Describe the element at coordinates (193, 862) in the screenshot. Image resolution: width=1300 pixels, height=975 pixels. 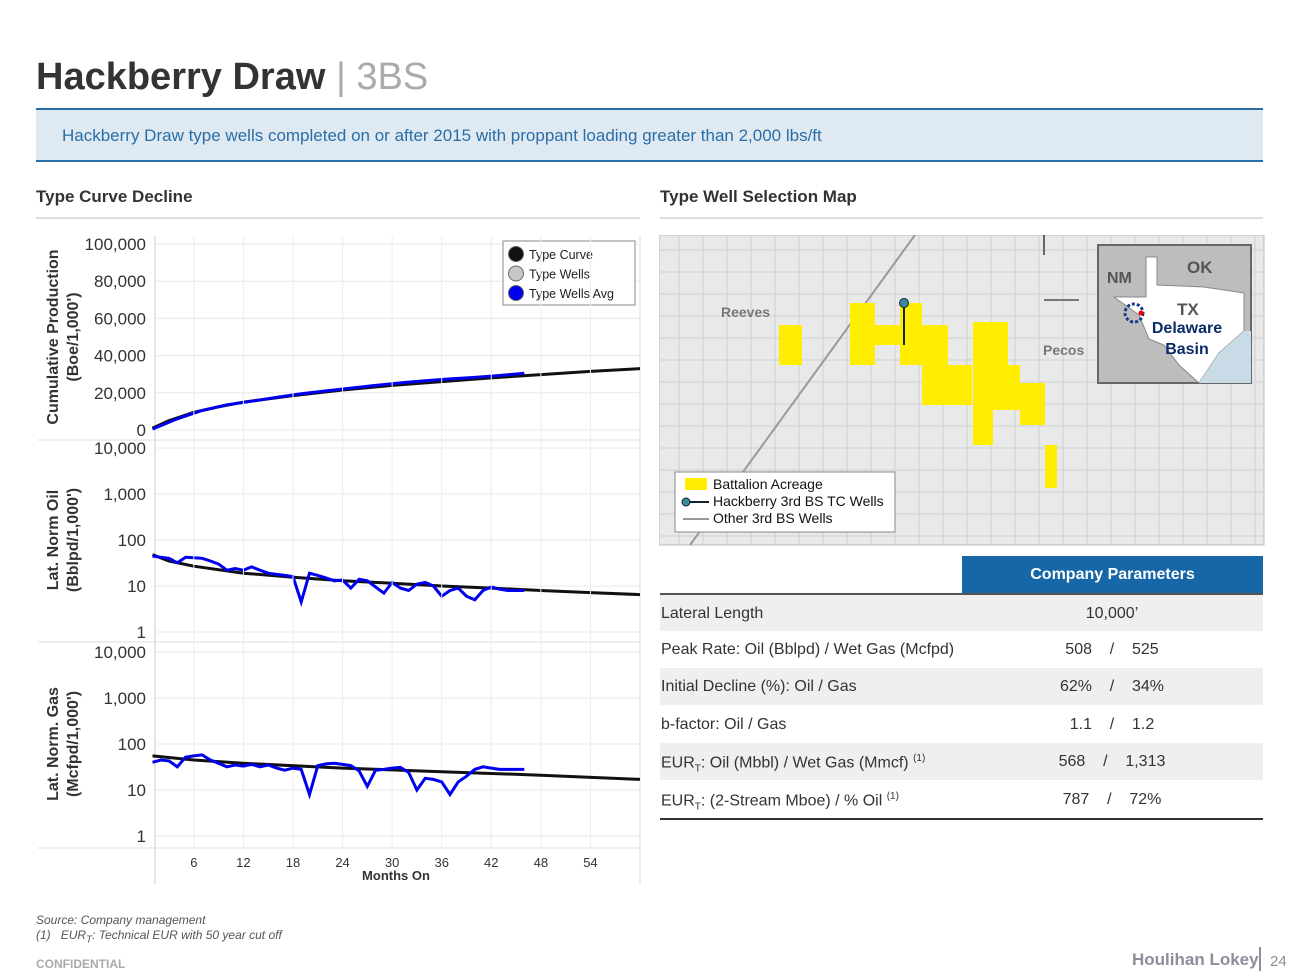
I see `x-tick-label: 6` at that location.